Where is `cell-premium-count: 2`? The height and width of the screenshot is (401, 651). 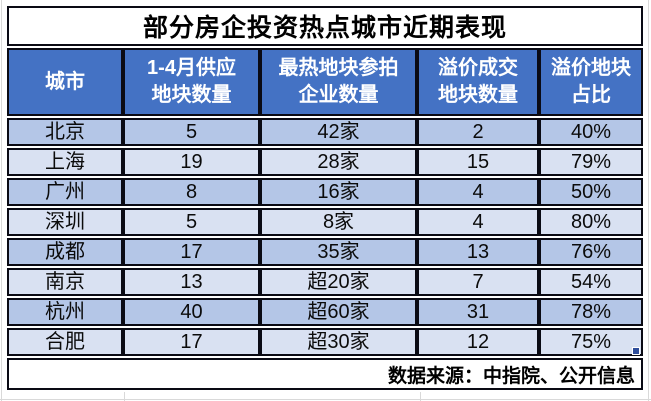 cell-premium-count: 2 is located at coordinates (478, 132).